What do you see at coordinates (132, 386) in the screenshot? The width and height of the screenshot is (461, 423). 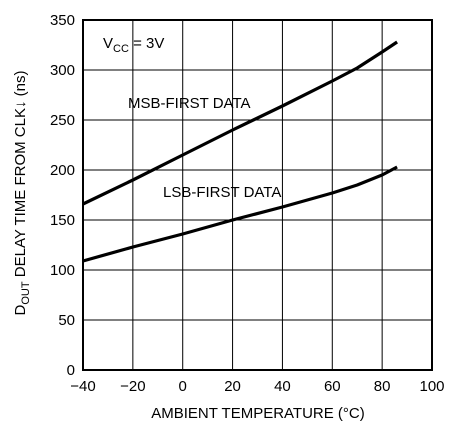 I see `x-tick-label: −20` at bounding box center [132, 386].